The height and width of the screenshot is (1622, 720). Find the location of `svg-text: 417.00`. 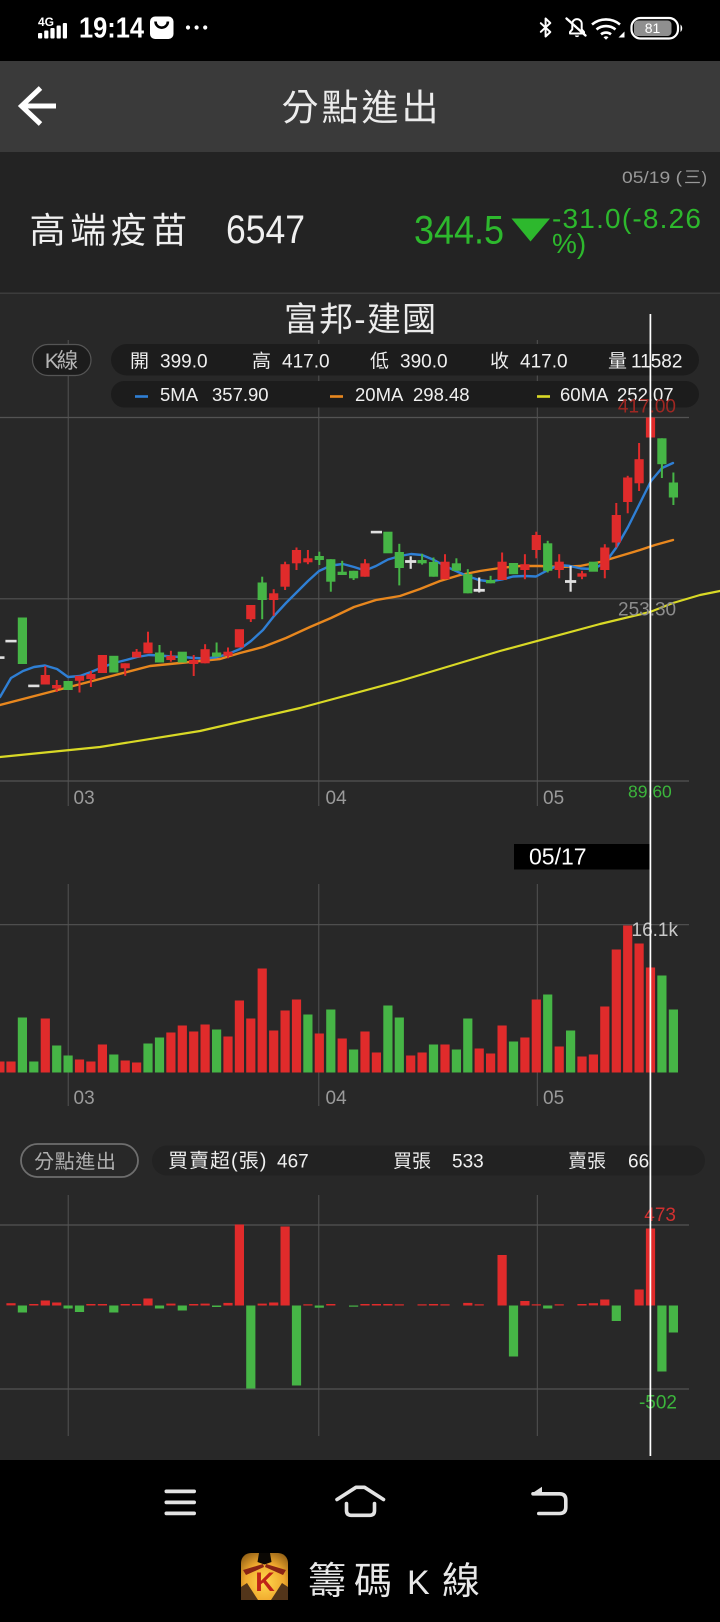

svg-text: 417.00 is located at coordinates (647, 407).